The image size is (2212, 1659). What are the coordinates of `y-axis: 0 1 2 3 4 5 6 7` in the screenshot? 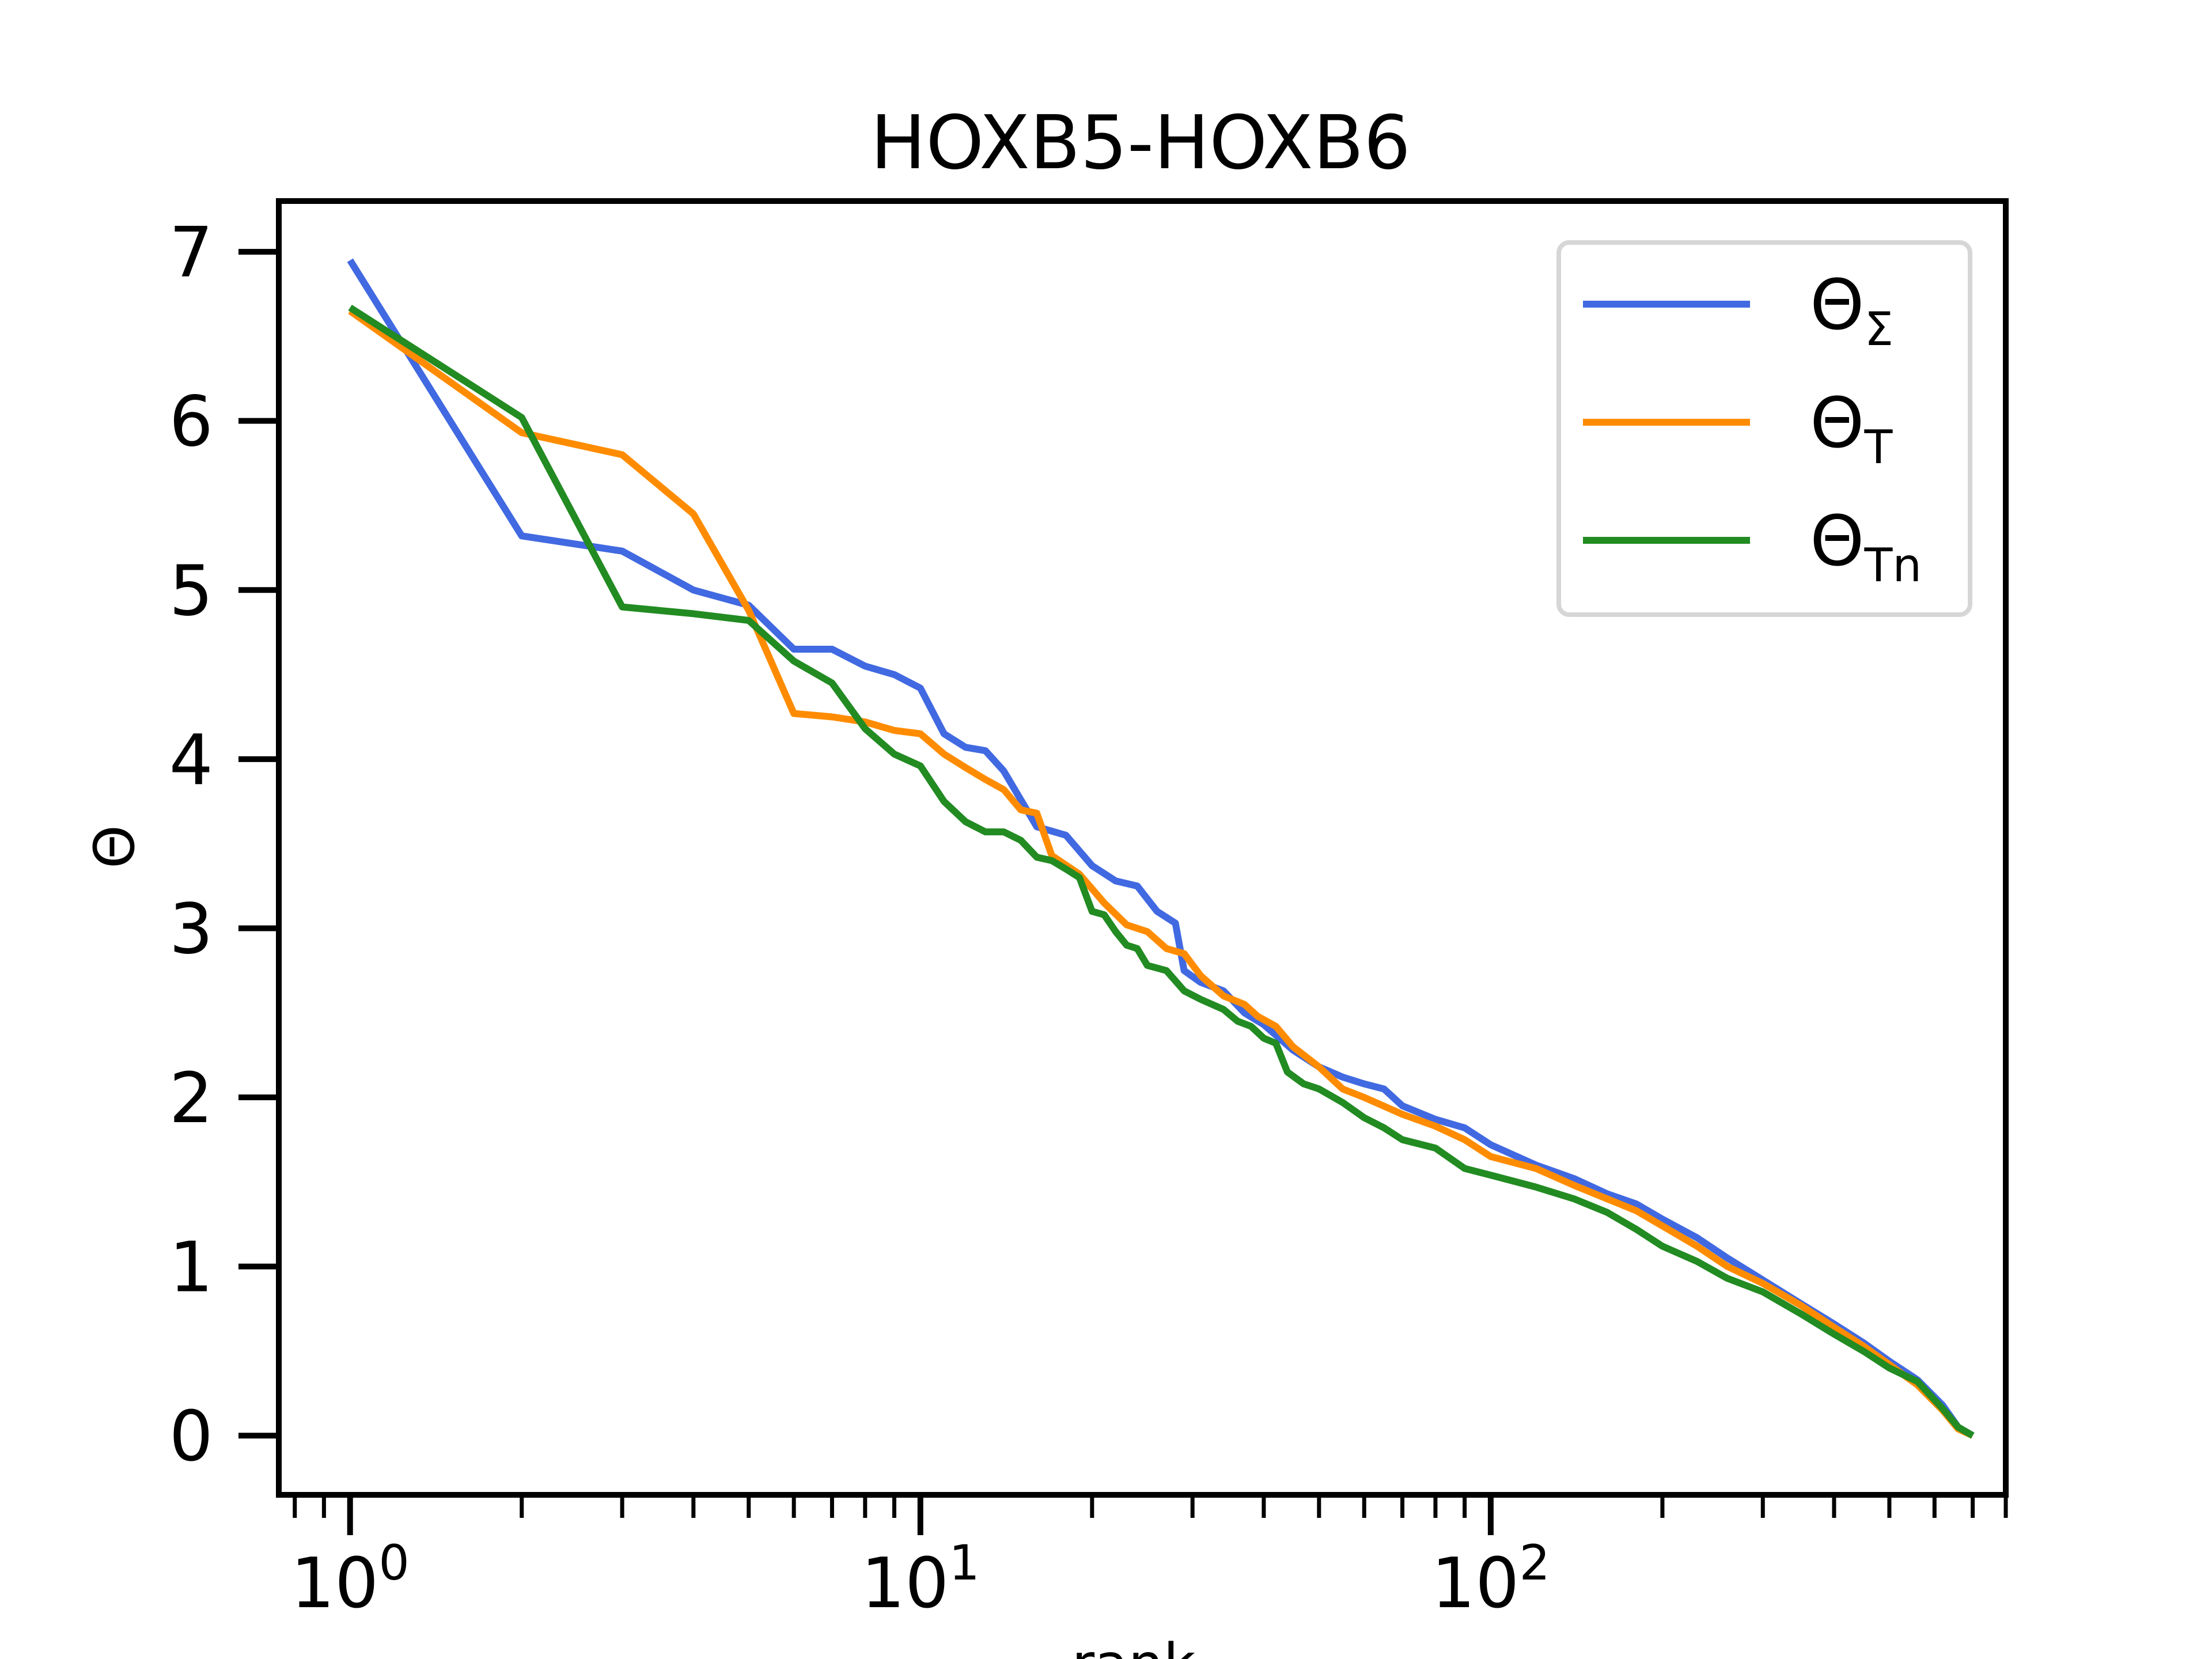 It's located at (224, 845).